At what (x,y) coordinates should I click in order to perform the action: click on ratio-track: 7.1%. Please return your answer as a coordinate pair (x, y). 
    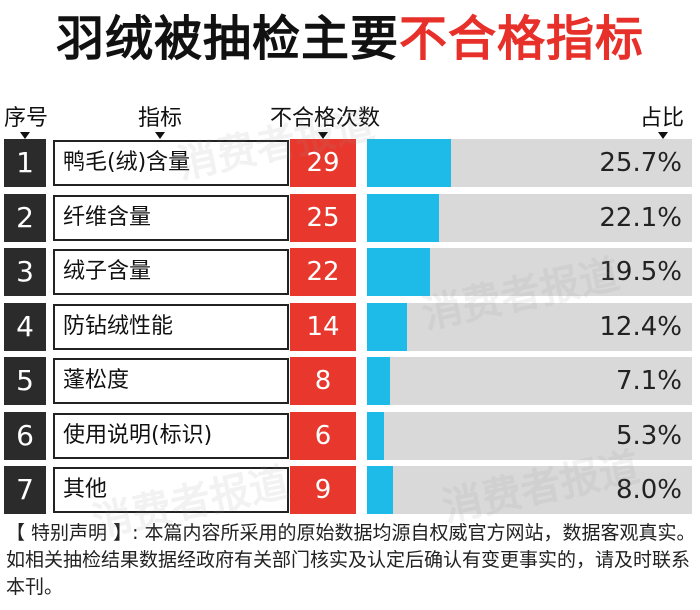
    Looking at the image, I should click on (529, 381).